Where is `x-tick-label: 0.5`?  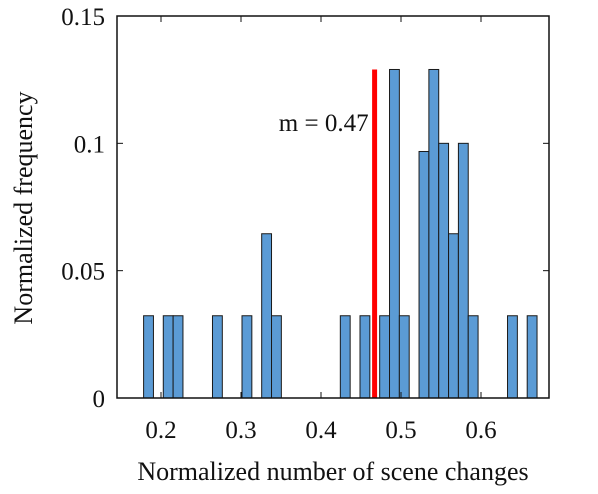
x-tick-label: 0.5 is located at coordinates (400, 430).